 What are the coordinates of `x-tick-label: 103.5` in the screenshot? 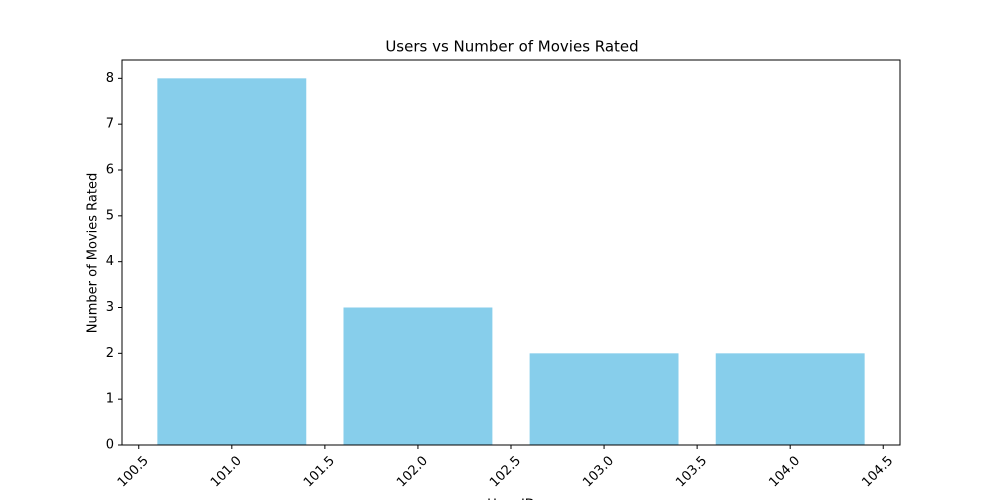 It's located at (691, 471).